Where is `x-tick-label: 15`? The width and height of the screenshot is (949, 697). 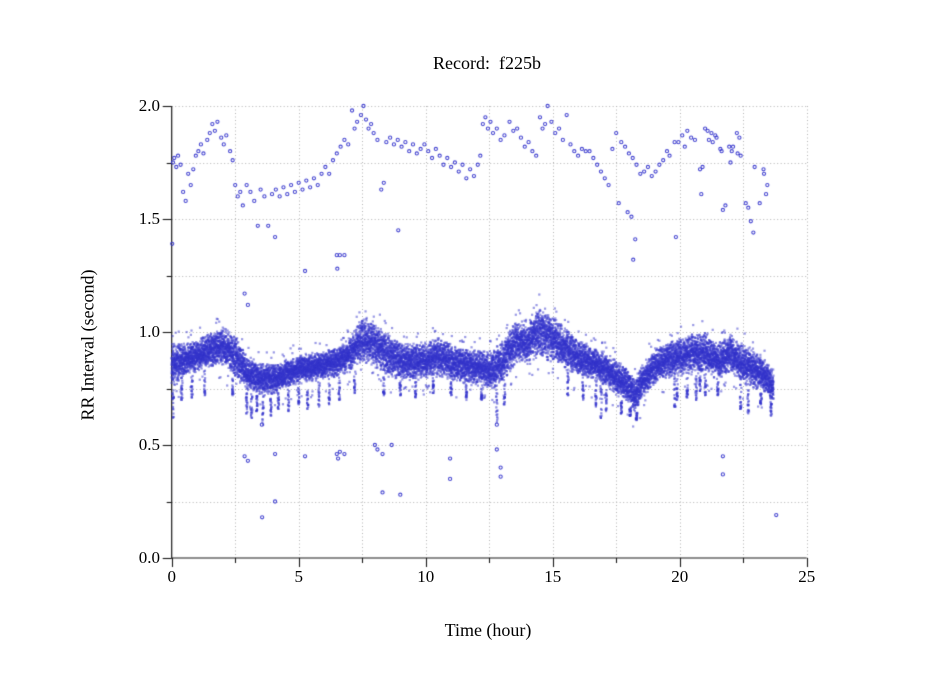
x-tick-label: 15 is located at coordinates (553, 576).